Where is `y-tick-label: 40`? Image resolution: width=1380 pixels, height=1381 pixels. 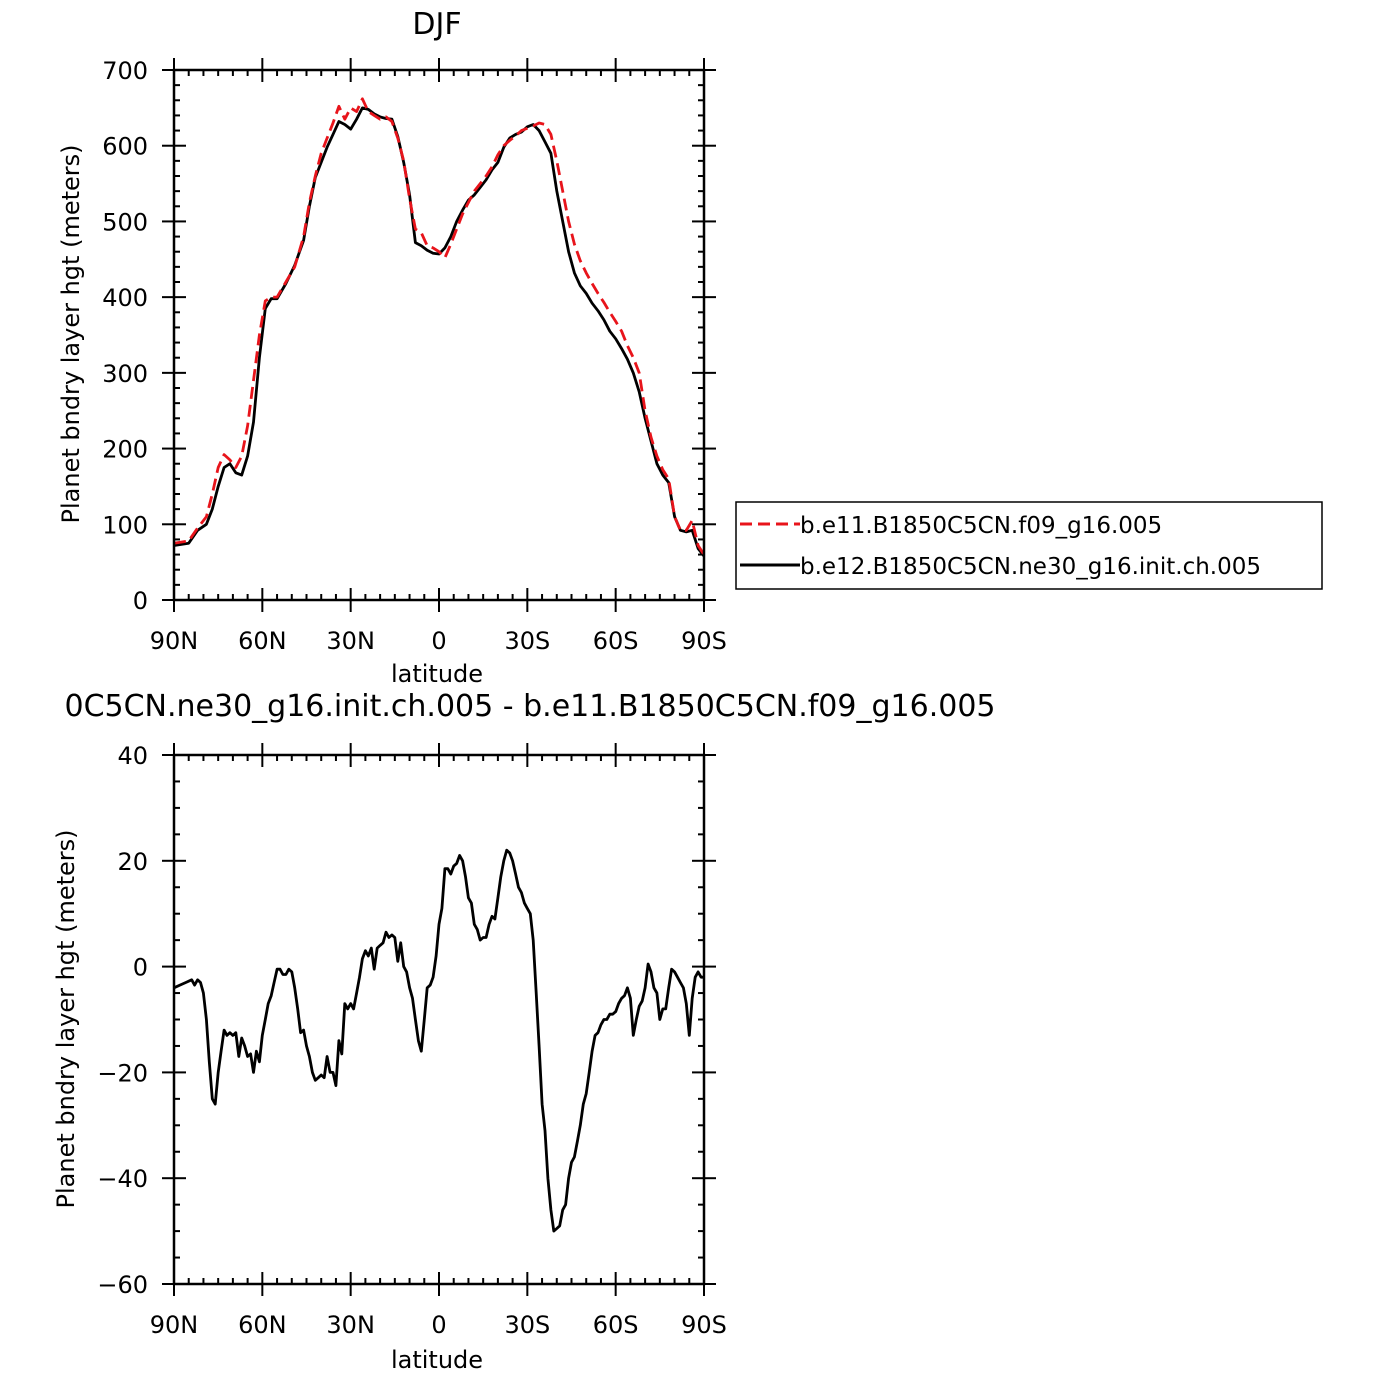
y-tick-label: 40 is located at coordinates (132, 756).